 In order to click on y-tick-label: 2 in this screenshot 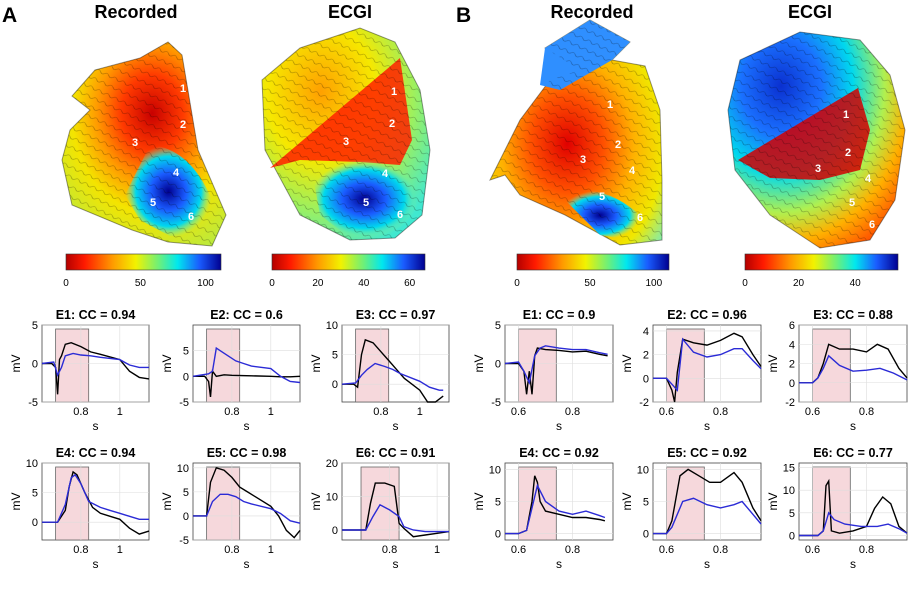, I will do `click(646, 356)`.